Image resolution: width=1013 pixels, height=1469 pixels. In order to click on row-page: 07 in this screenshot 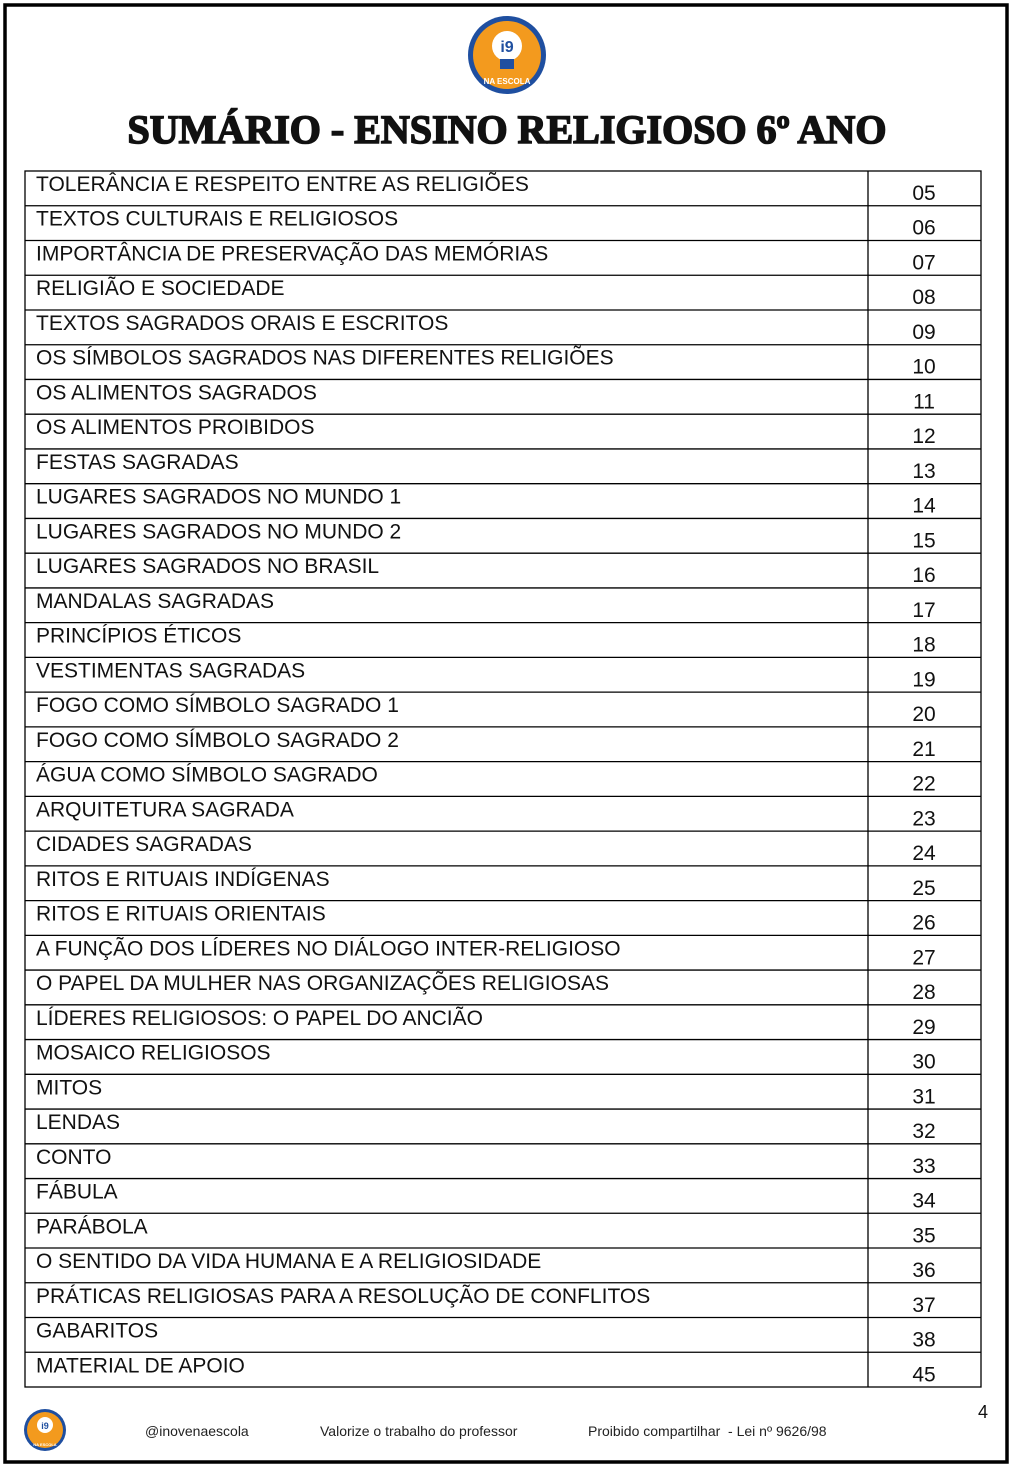, I will do `click(923, 262)`.